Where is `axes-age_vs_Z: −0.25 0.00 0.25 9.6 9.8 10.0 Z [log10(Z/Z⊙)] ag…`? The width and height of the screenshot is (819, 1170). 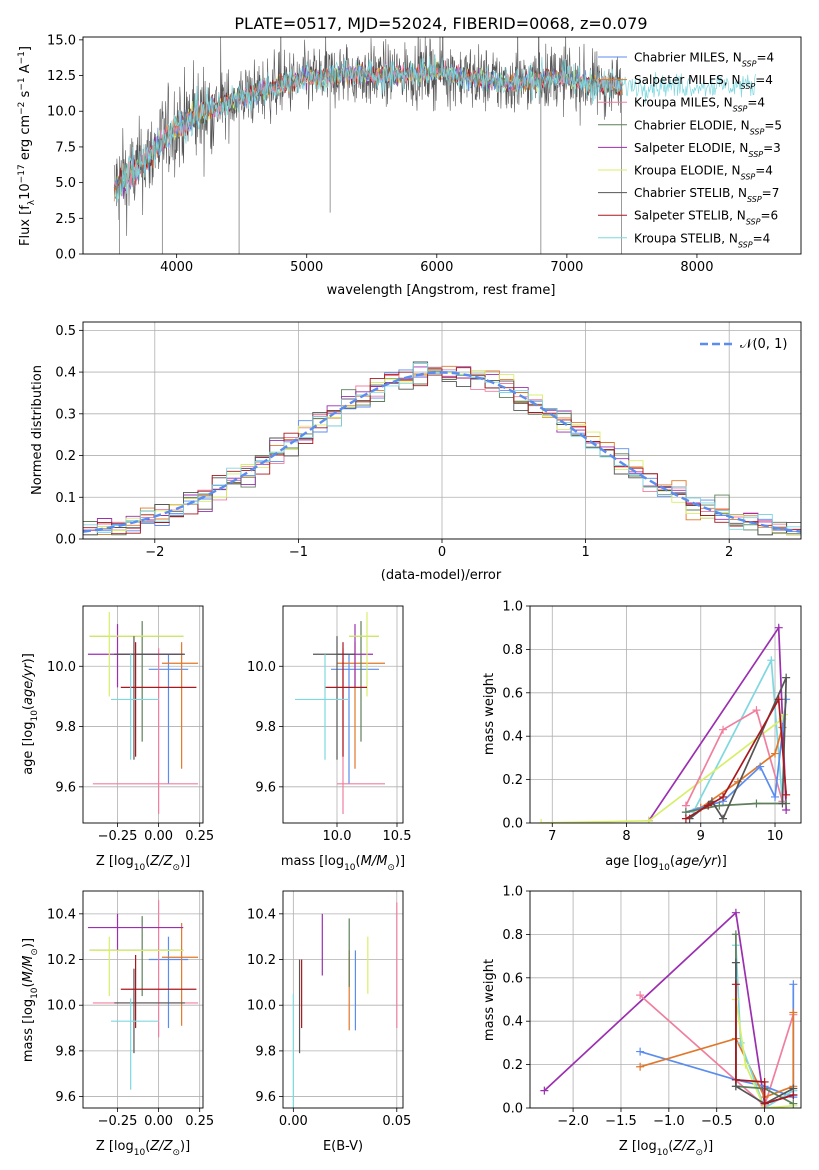 axes-age_vs_Z: −0.25 0.00 0.25 9.6 9.8 10.0 Z [log10(Z/Z⊙)] ag… is located at coordinates (117, 739).